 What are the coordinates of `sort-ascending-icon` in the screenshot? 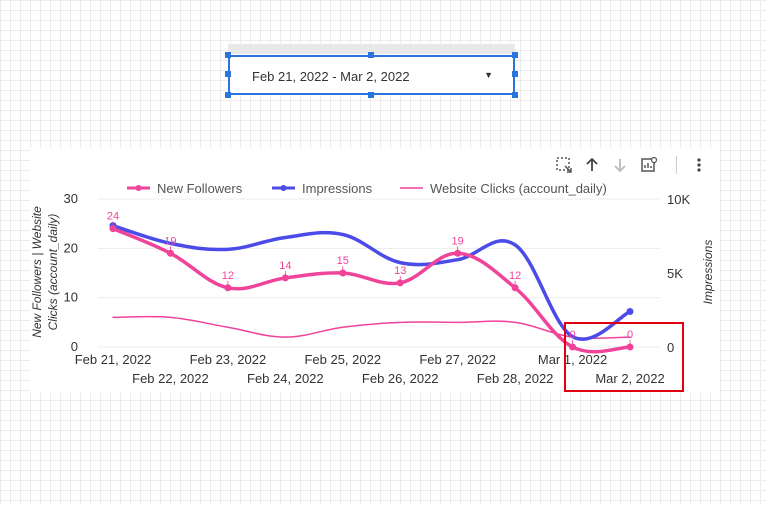 It's located at (592, 165).